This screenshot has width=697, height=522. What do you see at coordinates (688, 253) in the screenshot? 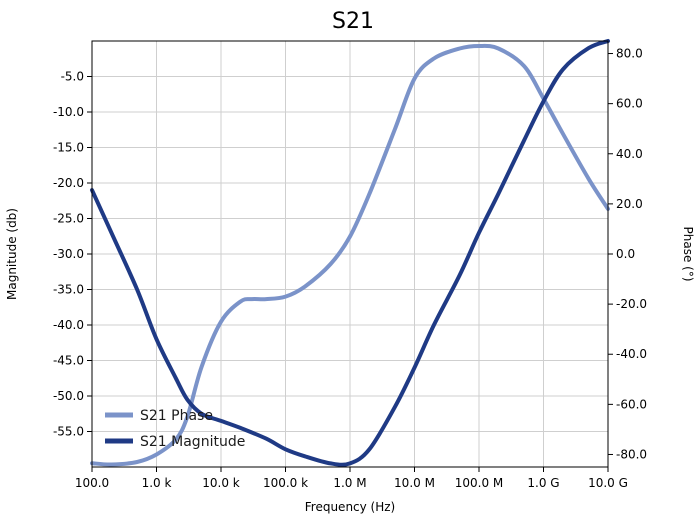
I see `y2-axis-label: Phase (°)` at bounding box center [688, 253].